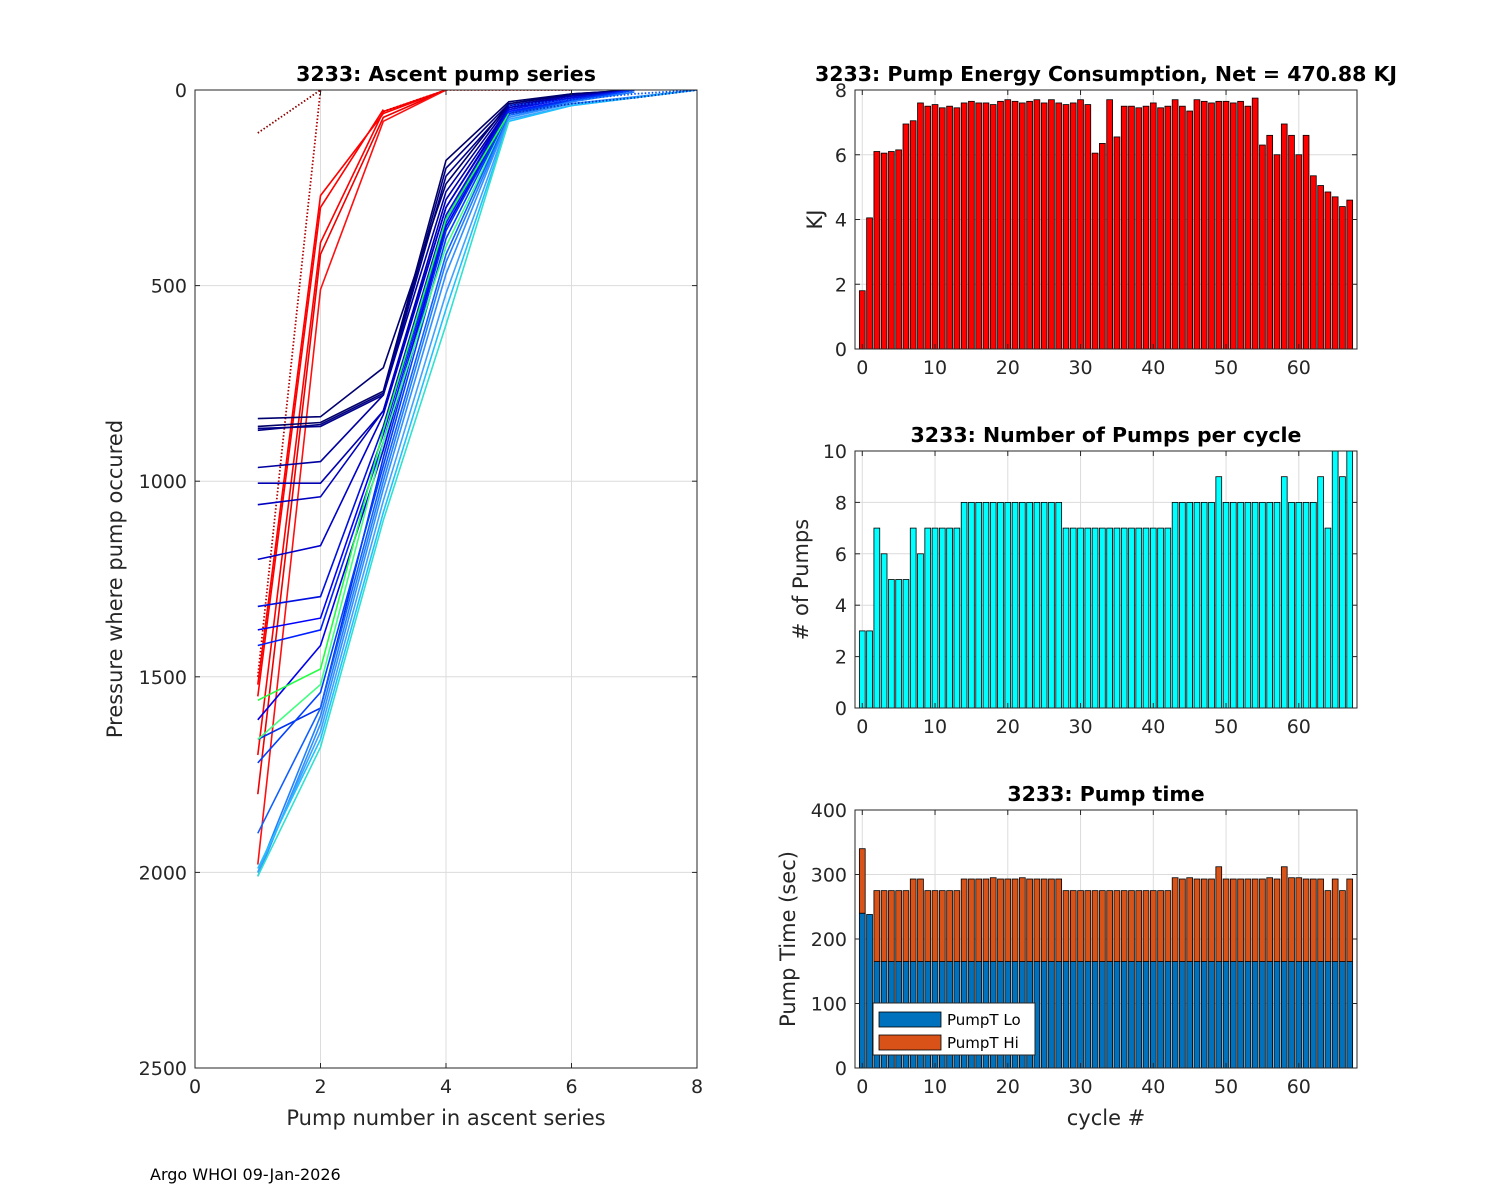  What do you see at coordinates (1105, 794) in the screenshot?
I see `chart-title: 3233: Pump time` at bounding box center [1105, 794].